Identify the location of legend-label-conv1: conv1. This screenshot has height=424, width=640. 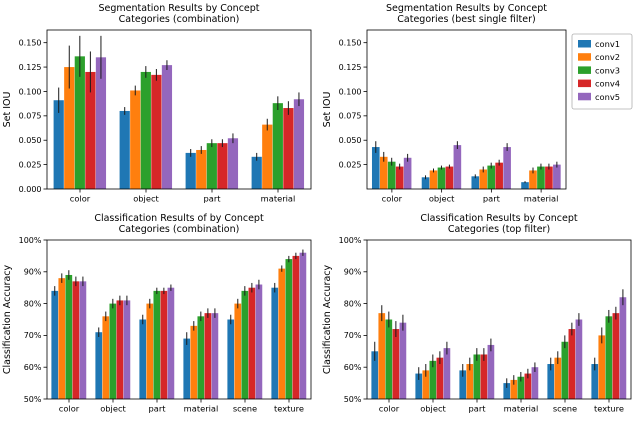
(607, 44).